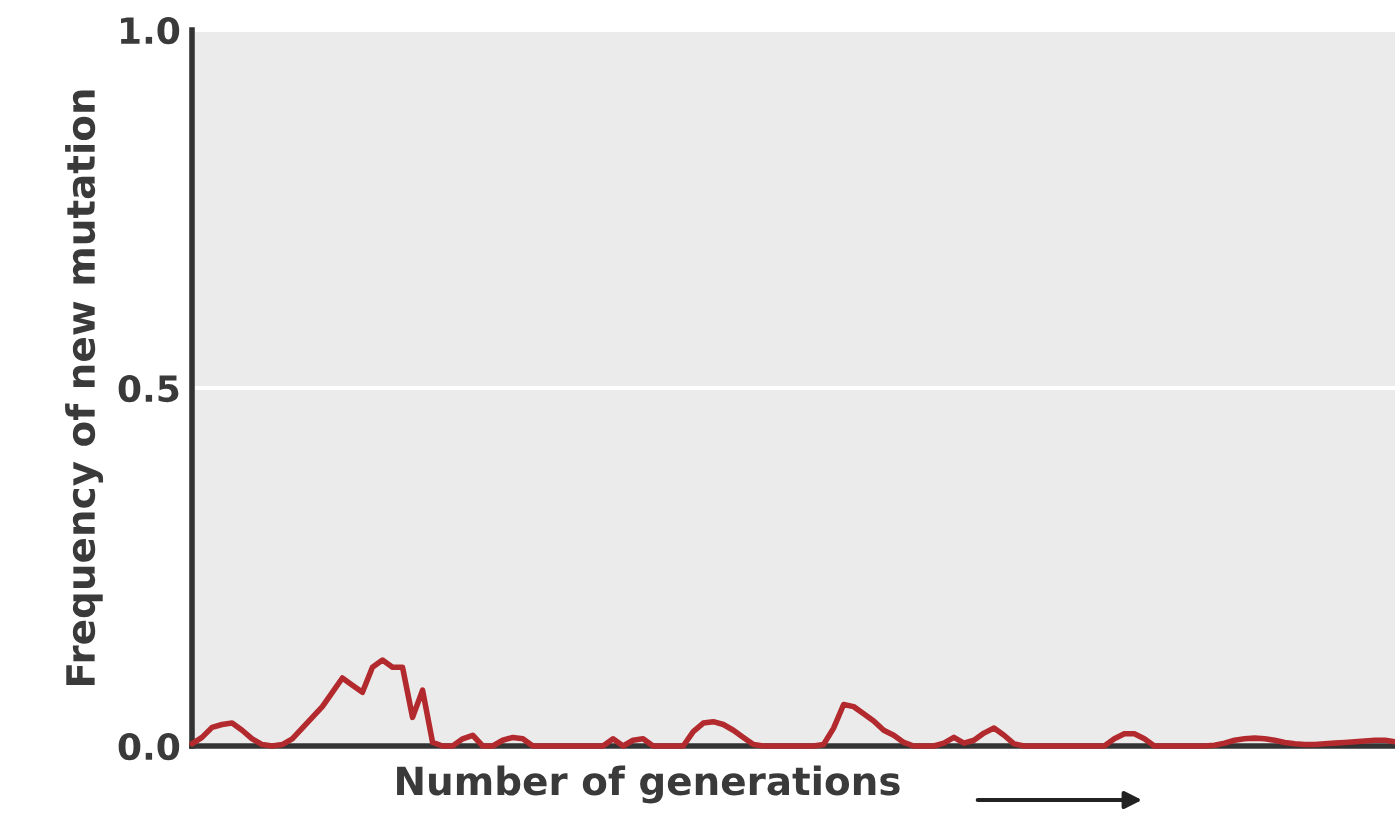 This screenshot has width=1395, height=829. Describe the element at coordinates (149, 746) in the screenshot. I see `y-tick-label: 0.0` at that location.